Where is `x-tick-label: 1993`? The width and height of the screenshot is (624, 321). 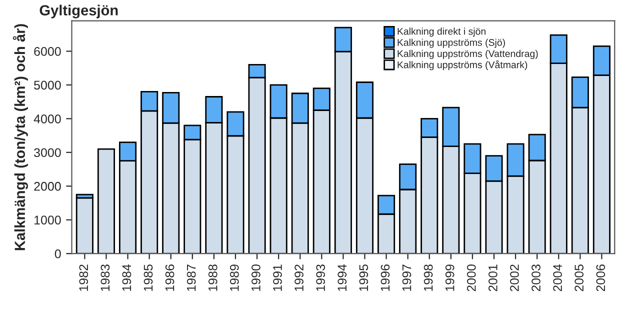 x-tick-label: 1993 is located at coordinates (321, 277).